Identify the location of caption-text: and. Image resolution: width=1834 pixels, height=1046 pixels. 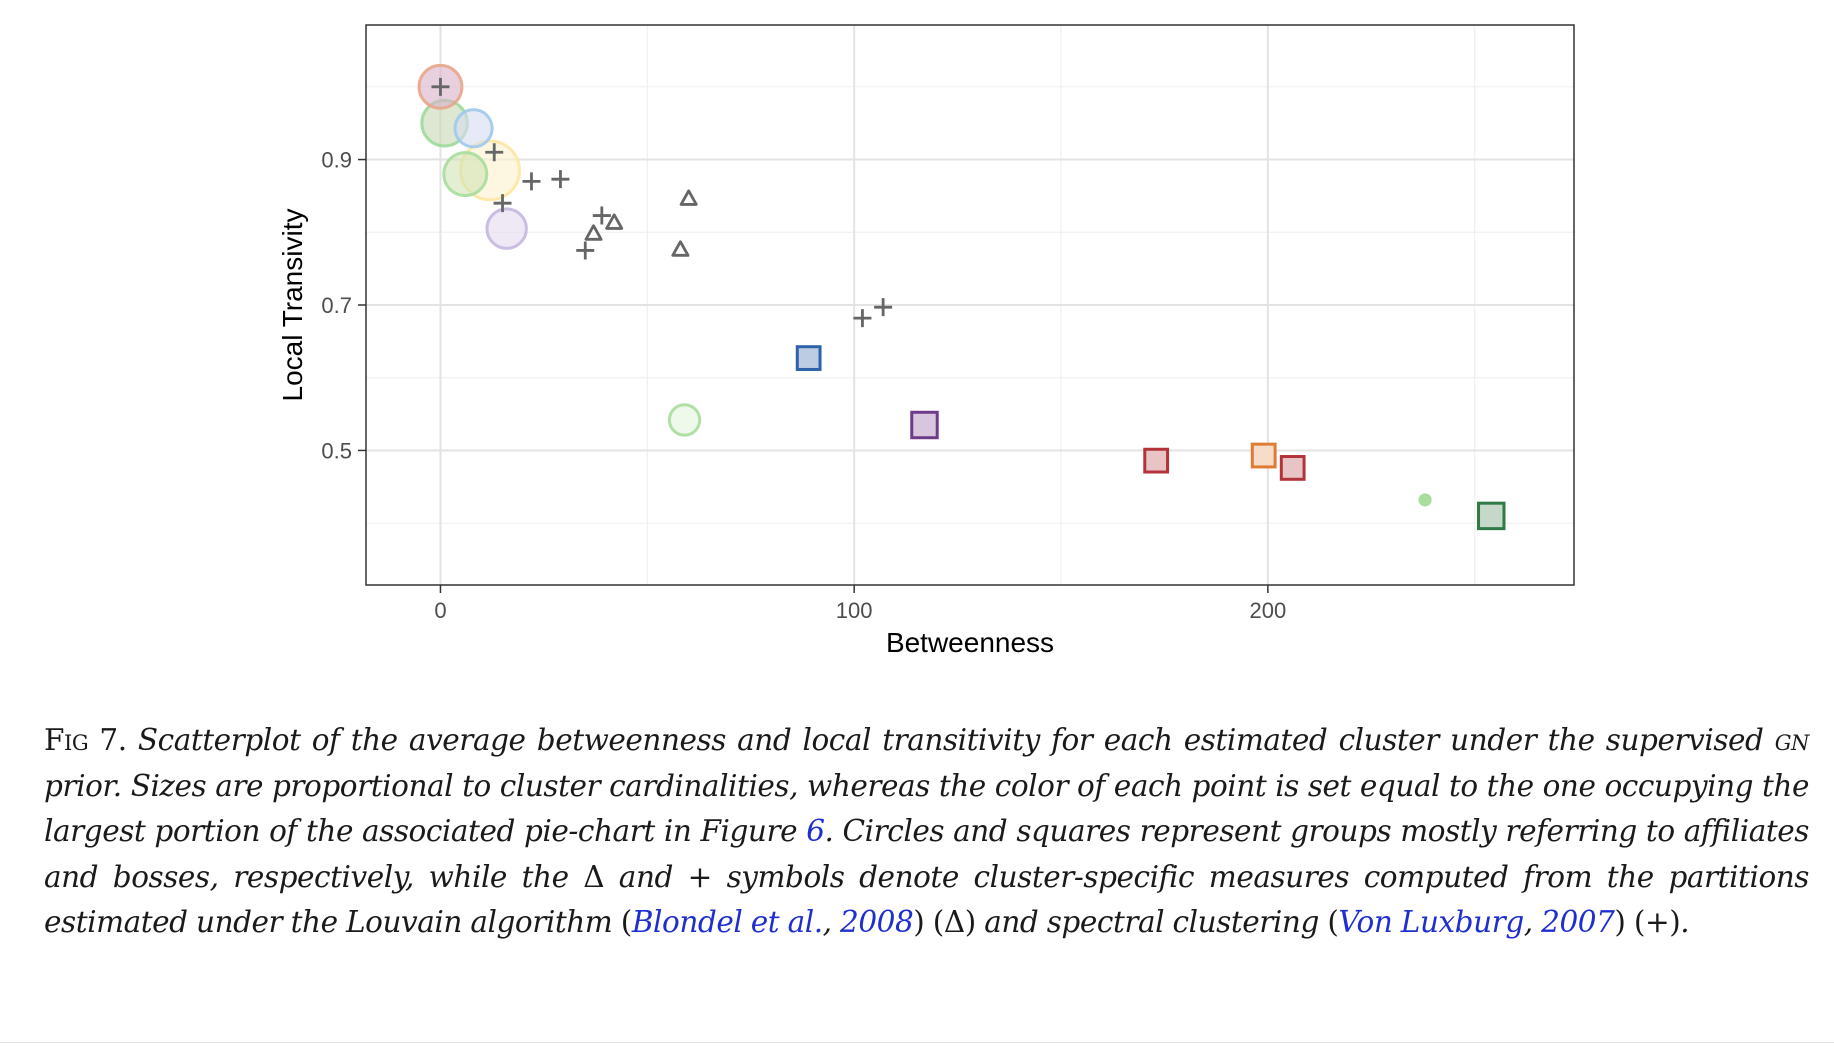
(646, 876).